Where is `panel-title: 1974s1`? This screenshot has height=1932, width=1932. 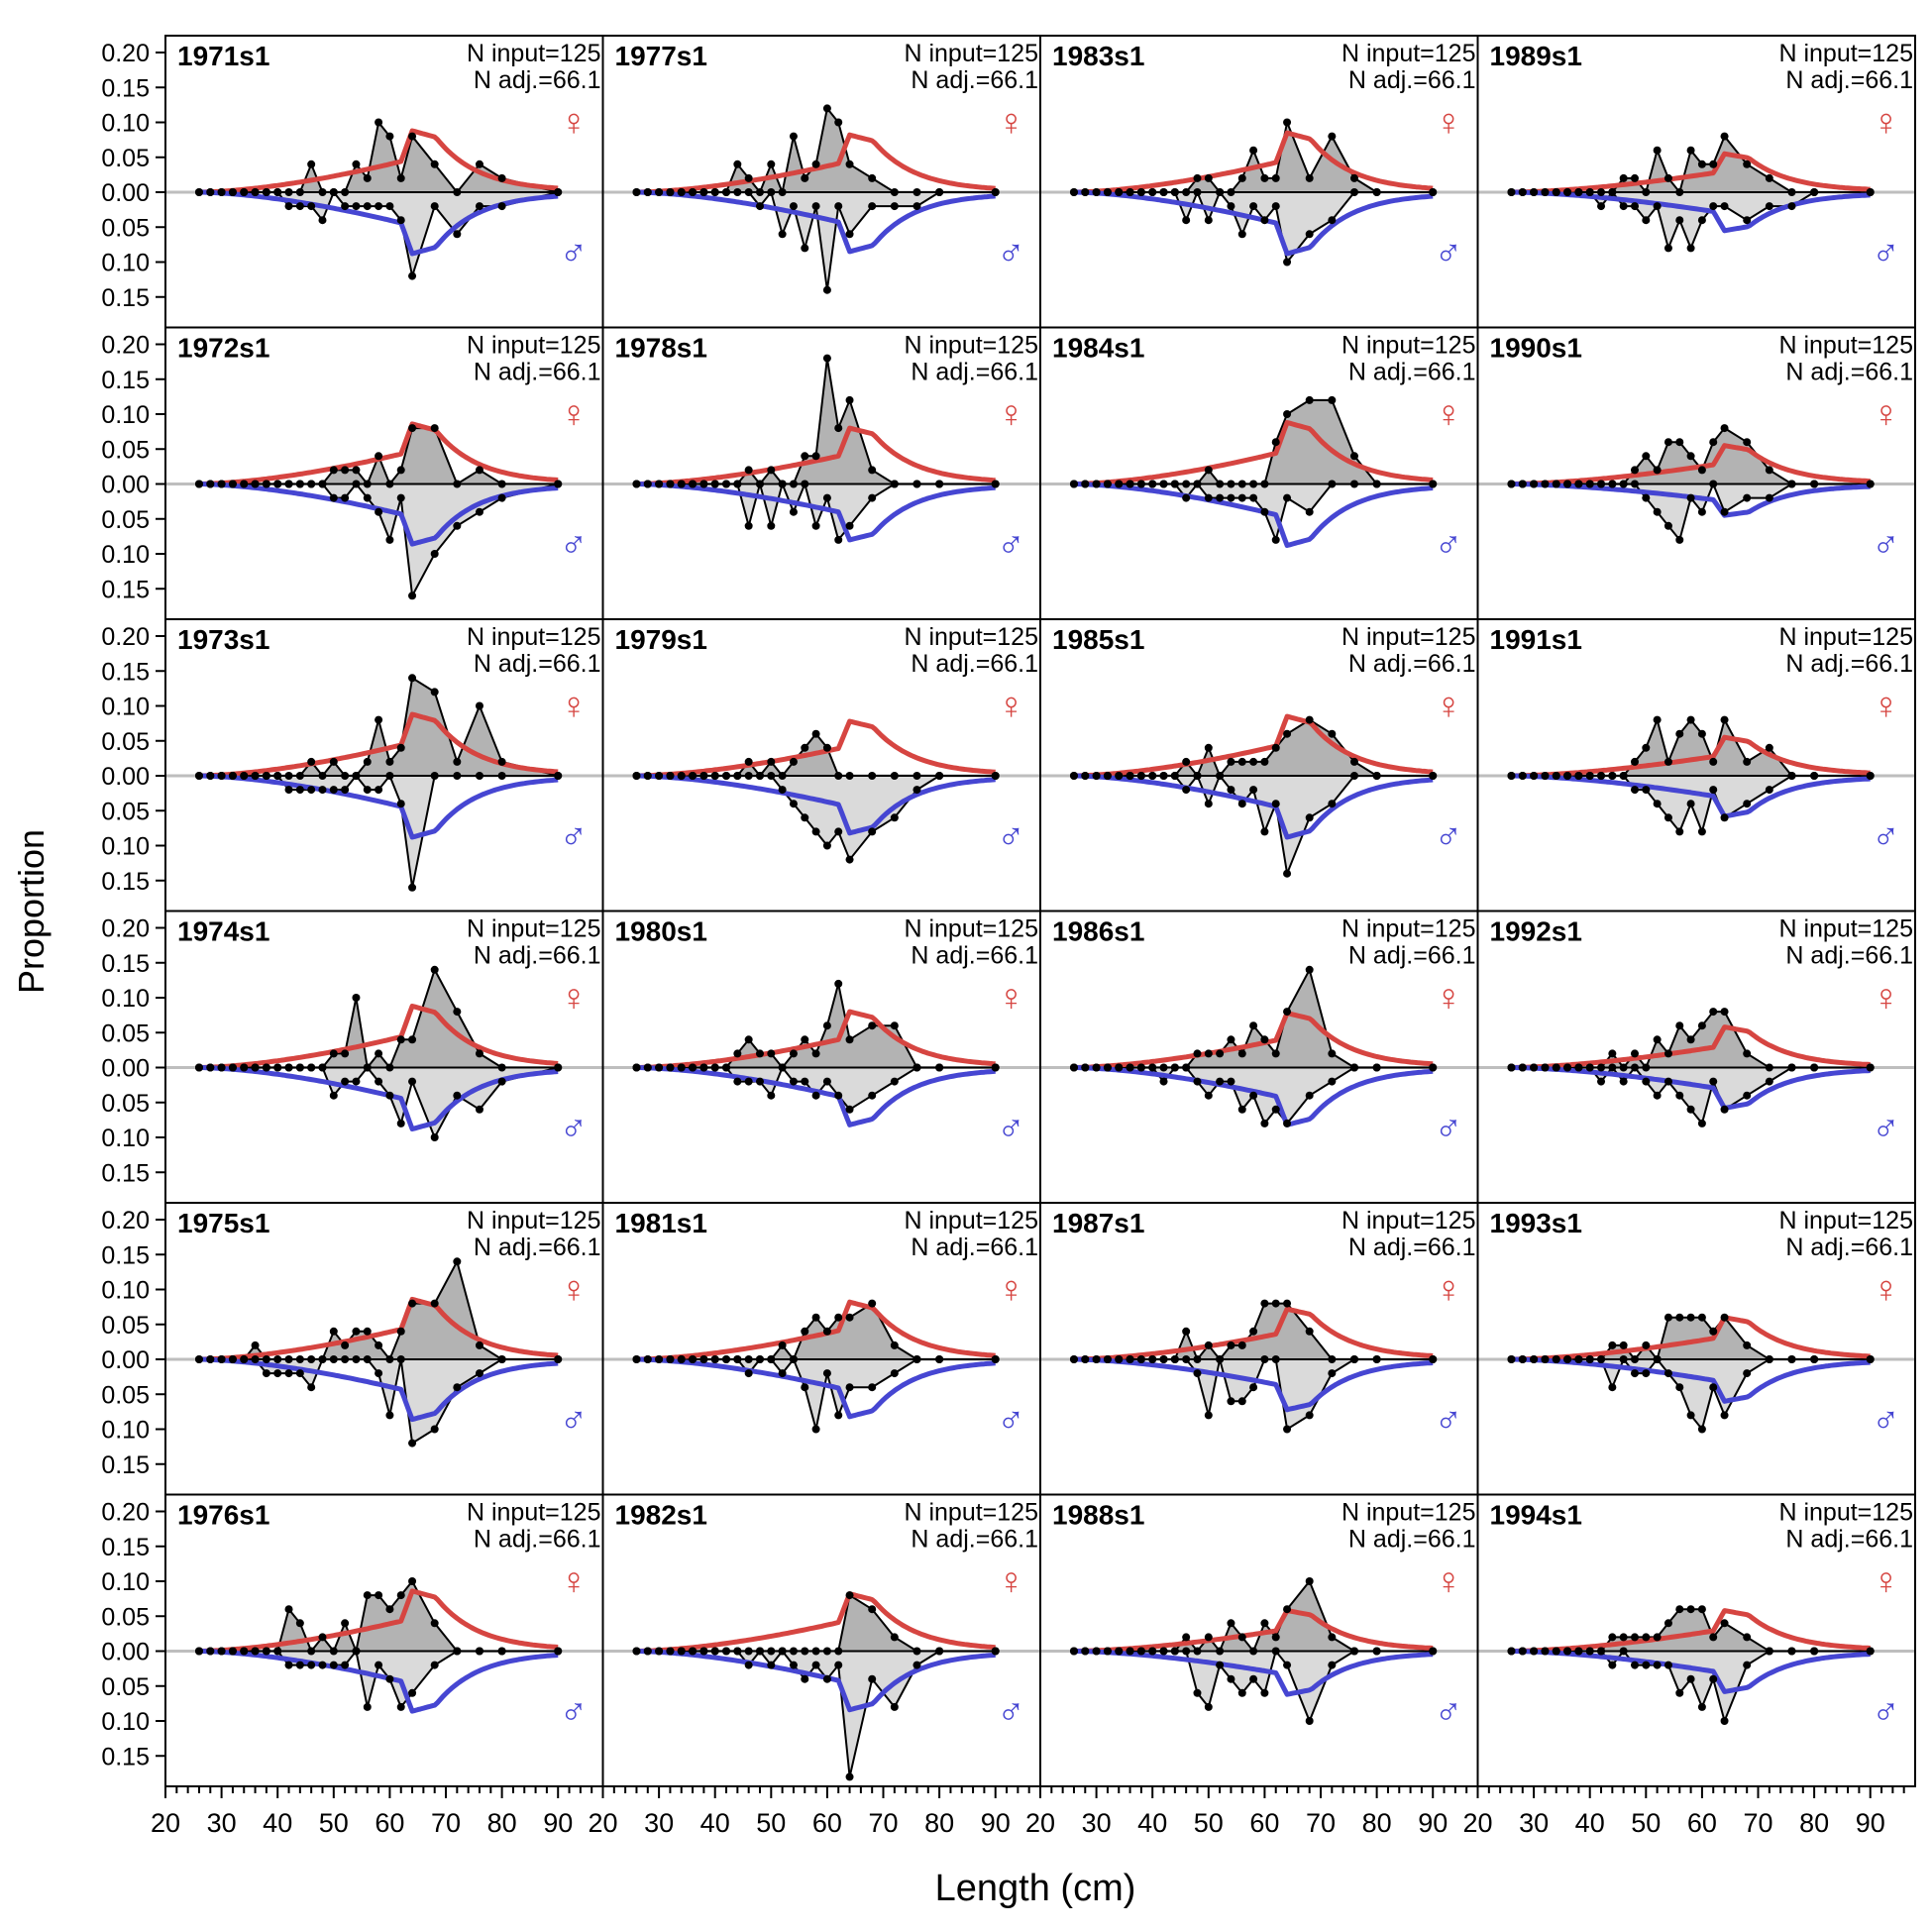 panel-title: 1974s1 is located at coordinates (223, 931).